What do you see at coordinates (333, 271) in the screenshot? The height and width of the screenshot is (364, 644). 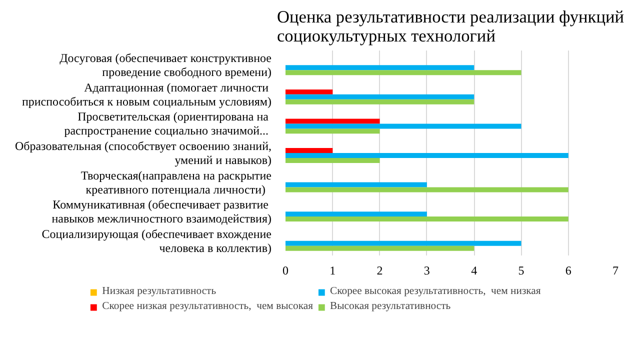 I see `x-tick-label: 1` at bounding box center [333, 271].